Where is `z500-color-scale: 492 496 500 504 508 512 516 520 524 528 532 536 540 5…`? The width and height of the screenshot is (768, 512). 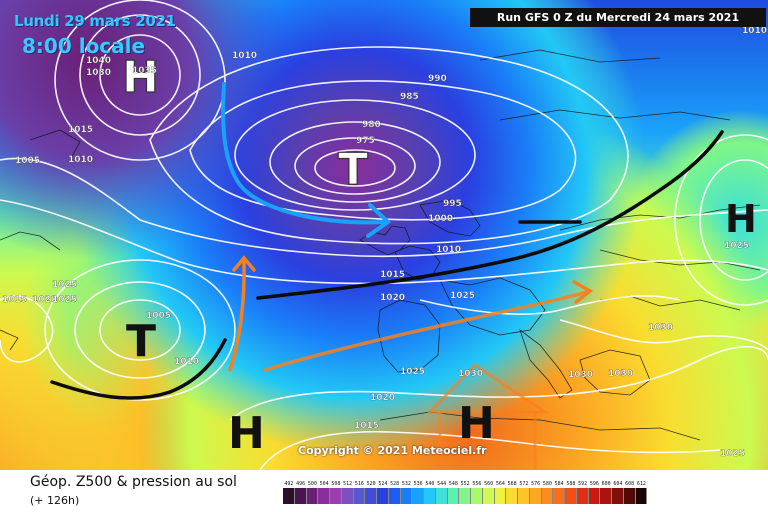
z500-color-scale: 492 496 500 504 508 512 516 520 524 528 532 536 540 5… is located at coordinates (465, 492).